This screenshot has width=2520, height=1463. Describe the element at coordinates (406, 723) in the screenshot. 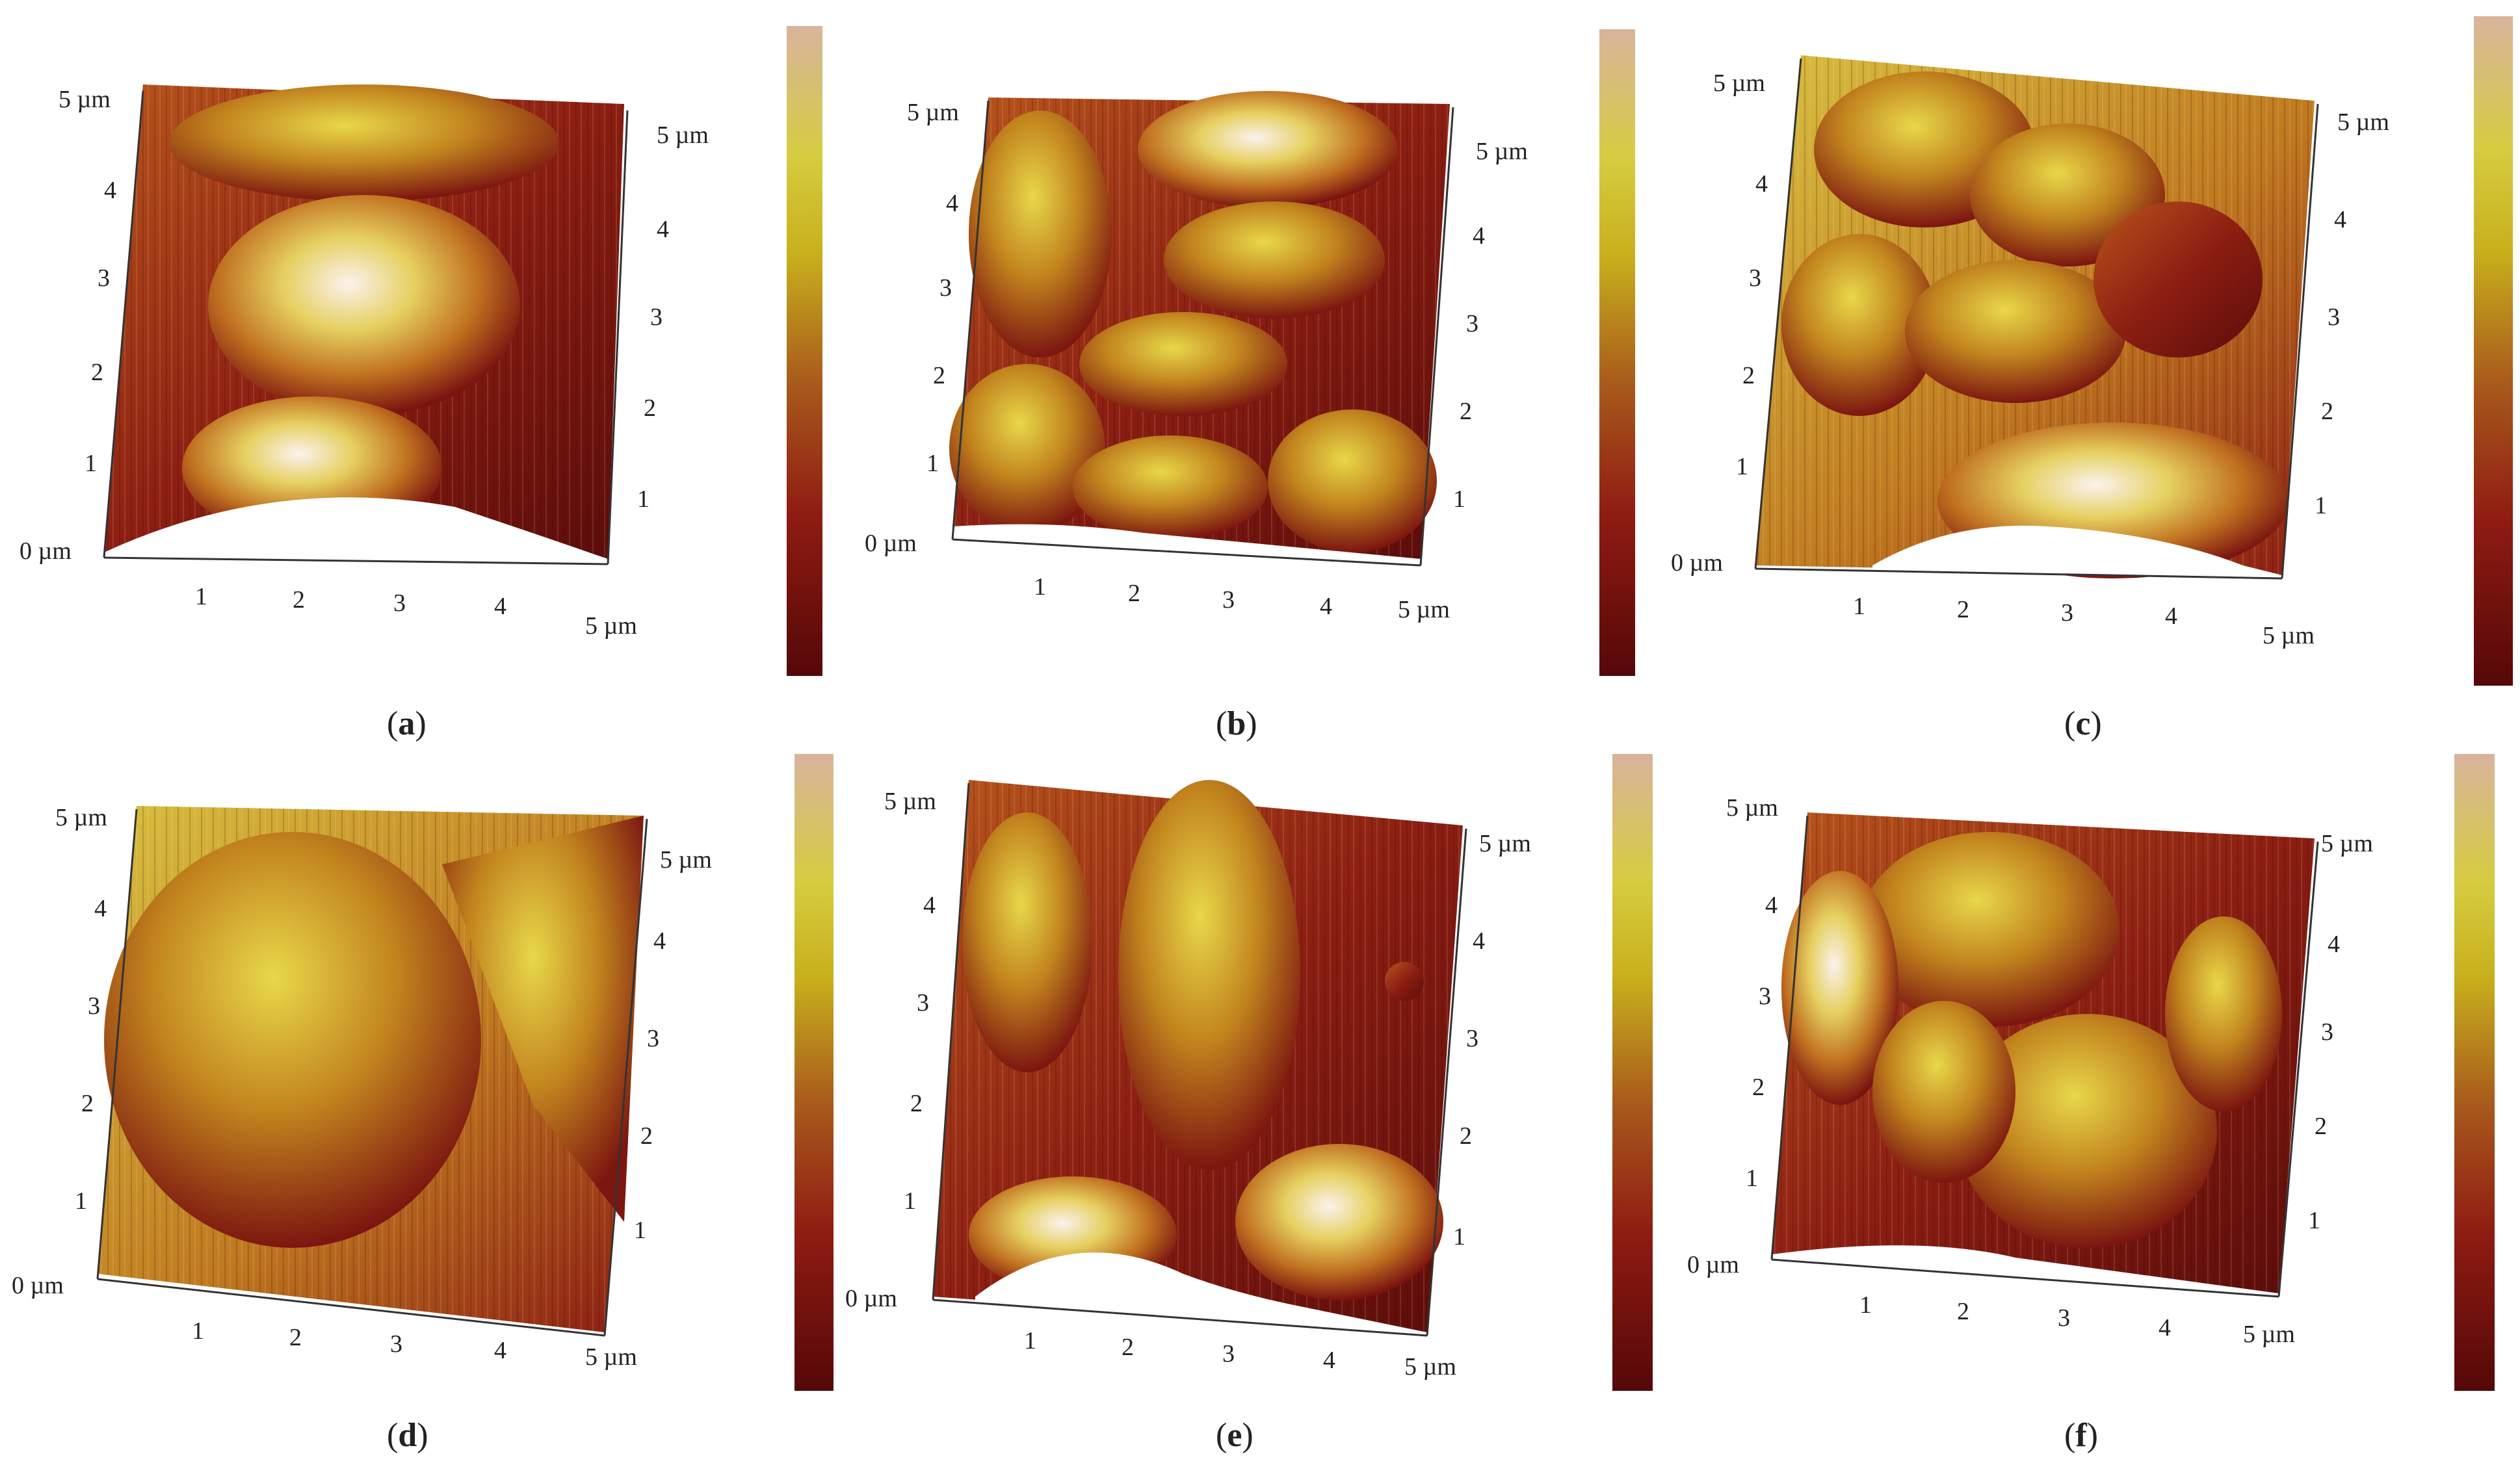

I see `panel-caption-letter: a` at that location.